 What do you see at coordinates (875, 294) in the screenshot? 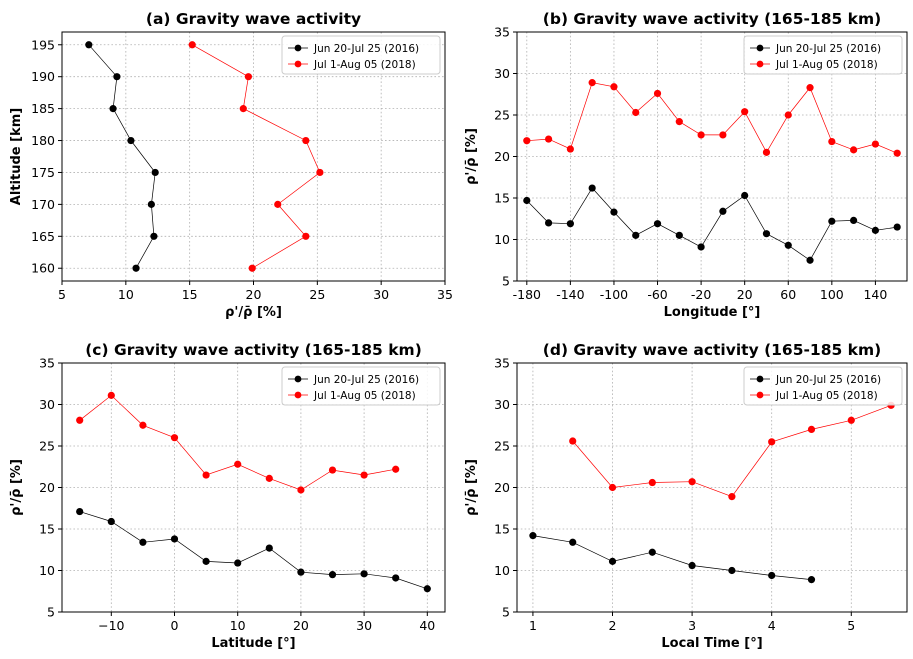
I see `x-tick-label: 140` at bounding box center [875, 294].